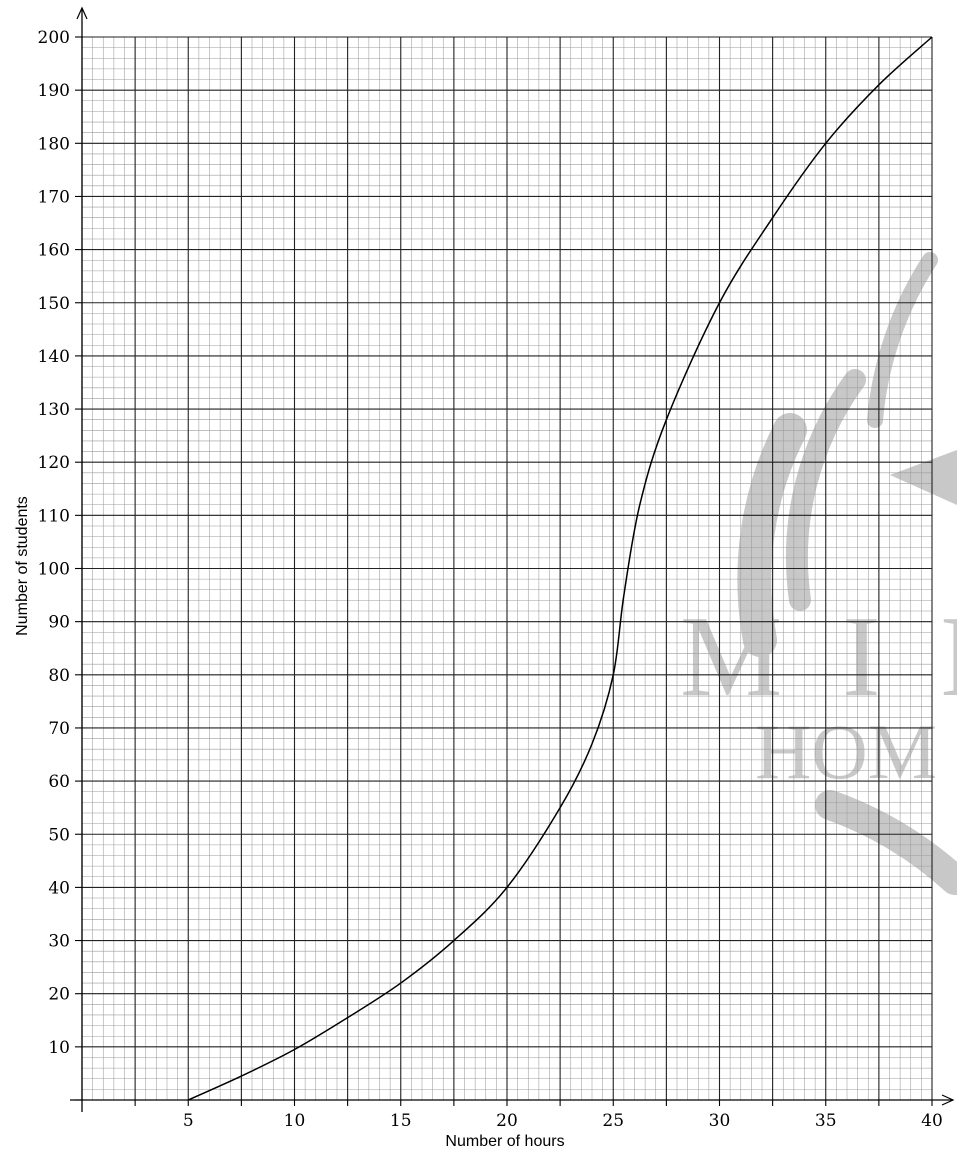 The height and width of the screenshot is (1154, 957). I want to click on y-tick-label: 140, so click(54, 357).